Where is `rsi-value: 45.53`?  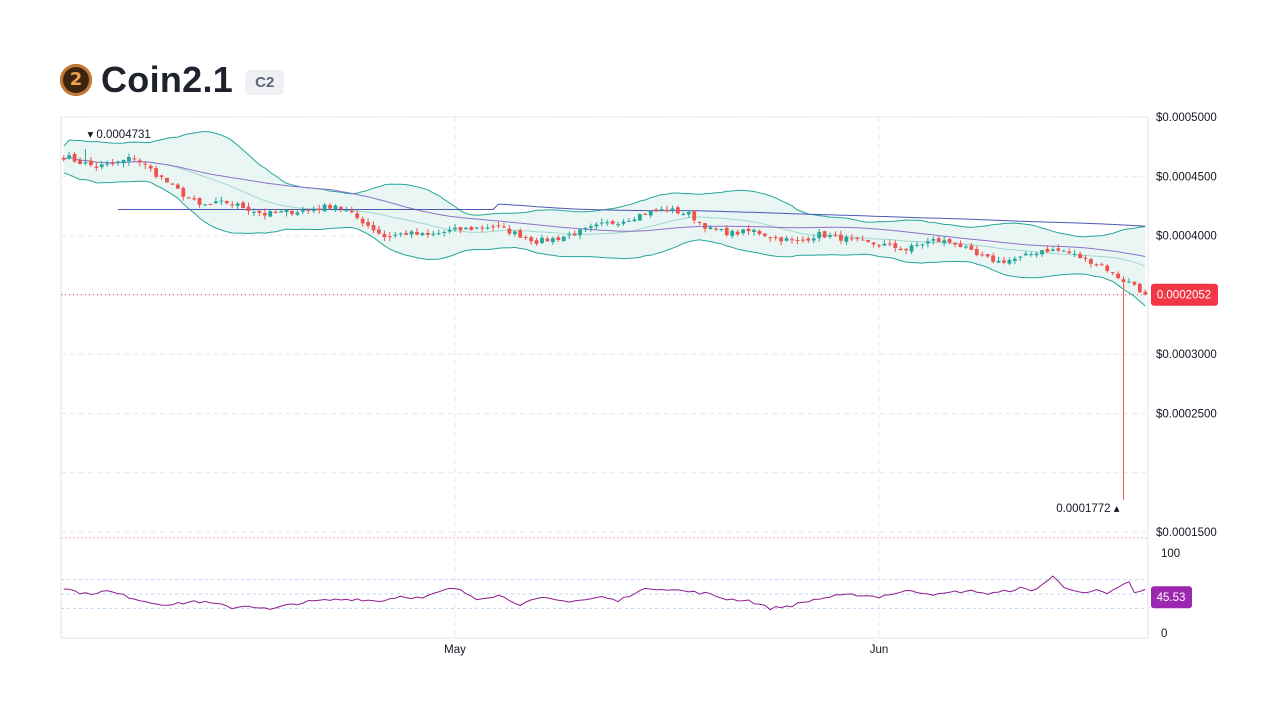 rsi-value: 45.53 is located at coordinates (1171, 598).